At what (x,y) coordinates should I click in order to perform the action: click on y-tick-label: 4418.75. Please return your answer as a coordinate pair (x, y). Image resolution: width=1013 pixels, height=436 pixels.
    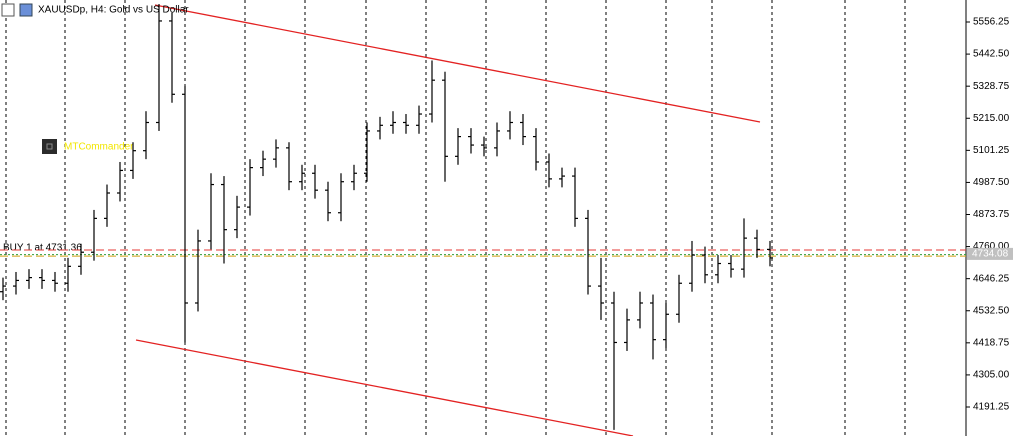
    Looking at the image, I should click on (991, 342).